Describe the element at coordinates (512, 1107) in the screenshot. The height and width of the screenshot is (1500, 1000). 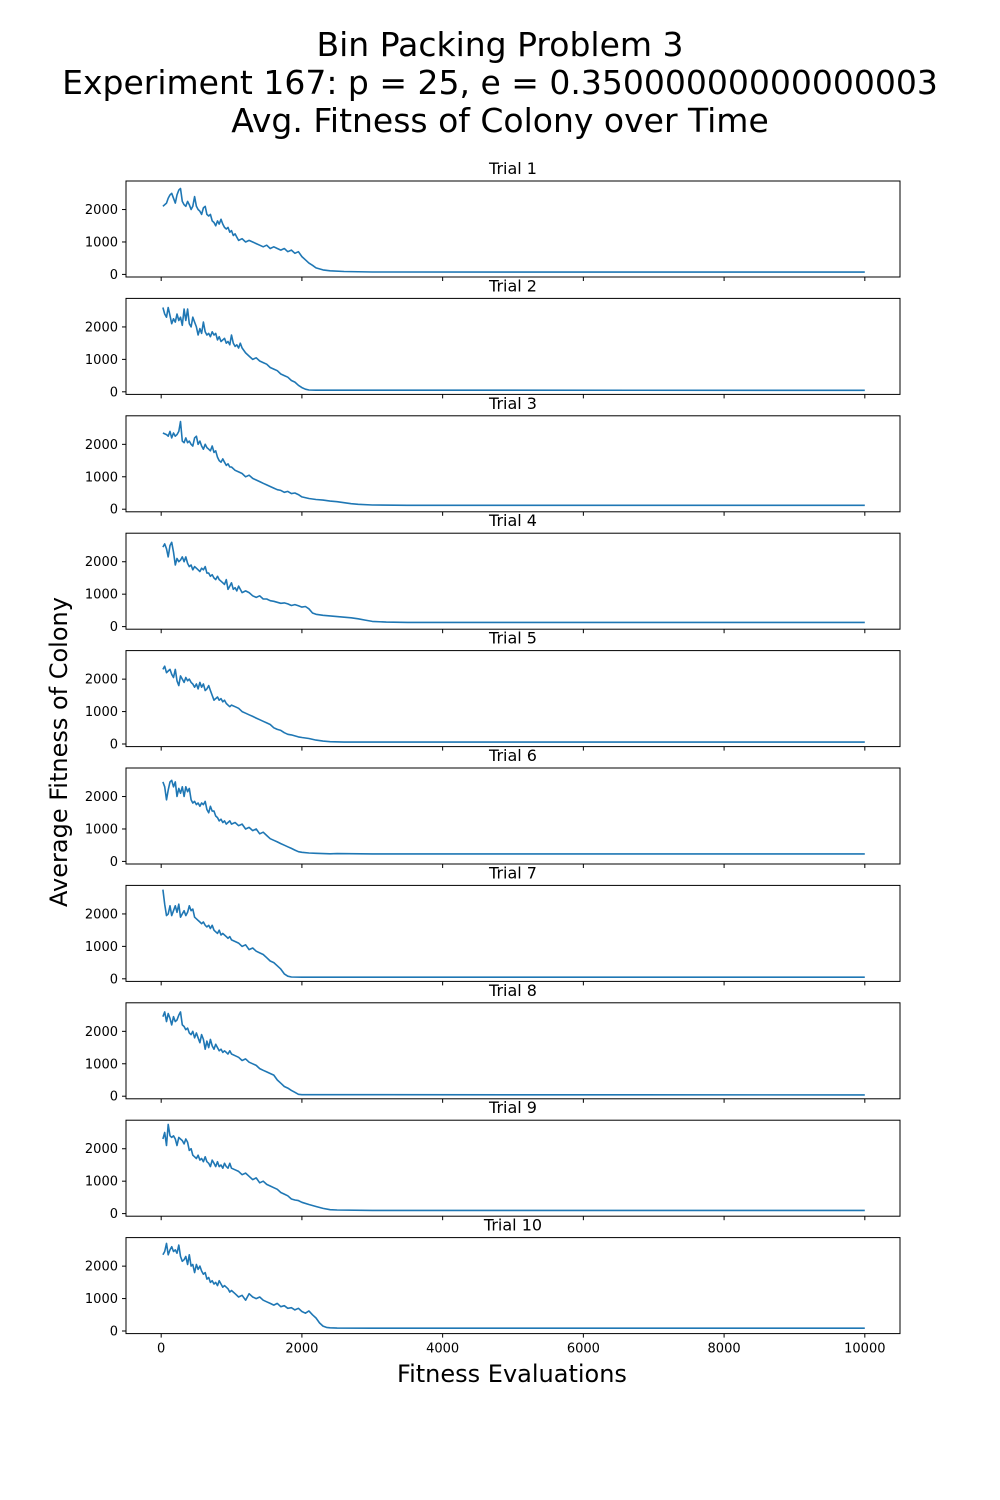
I see `subplot-title: Trial 9` at that location.